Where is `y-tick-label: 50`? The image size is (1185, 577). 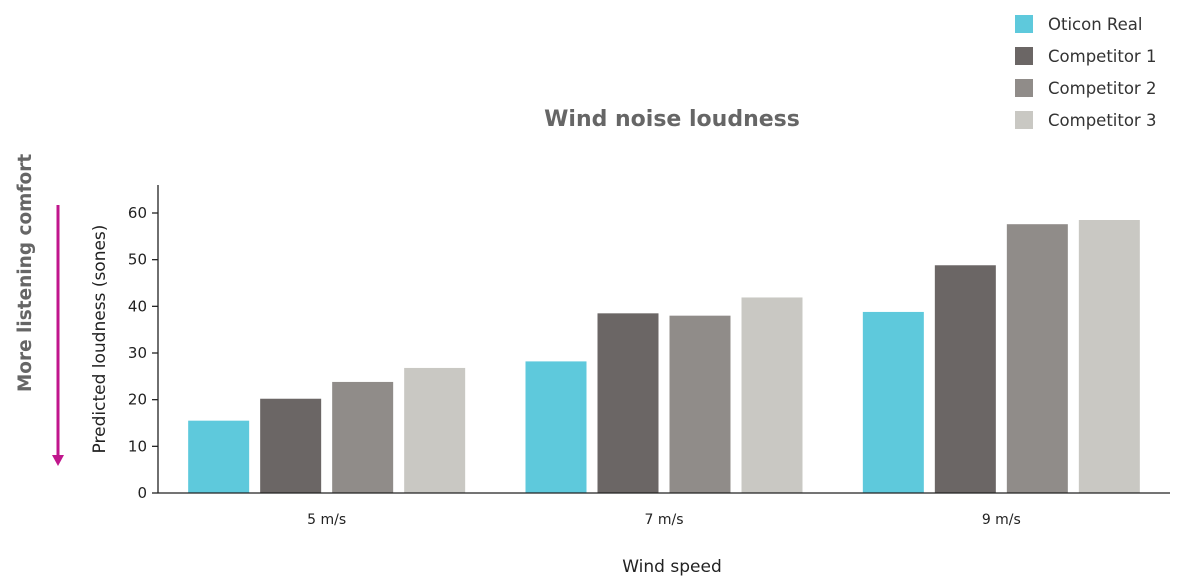
y-tick-label: 50 is located at coordinates (137, 260).